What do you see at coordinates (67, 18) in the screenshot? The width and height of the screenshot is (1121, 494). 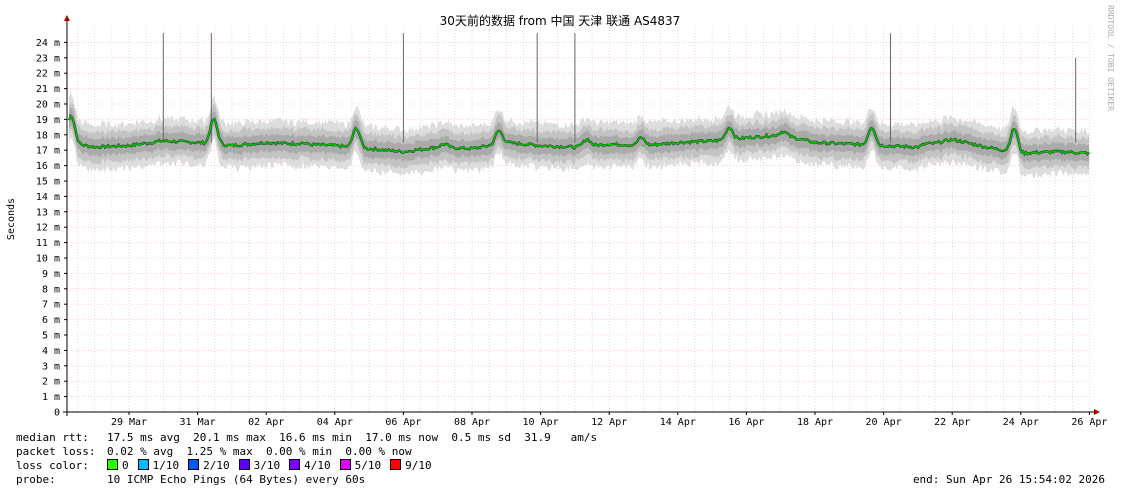 I see `y-axis-arrow` at bounding box center [67, 18].